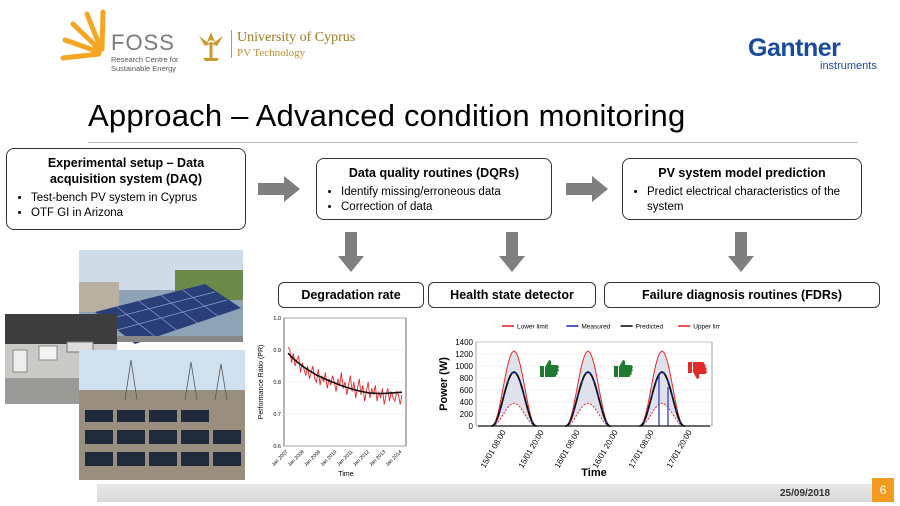 The image size is (900, 506). Describe the element at coordinates (345, 373) in the screenshot. I see `pr-trend-line` at that location.